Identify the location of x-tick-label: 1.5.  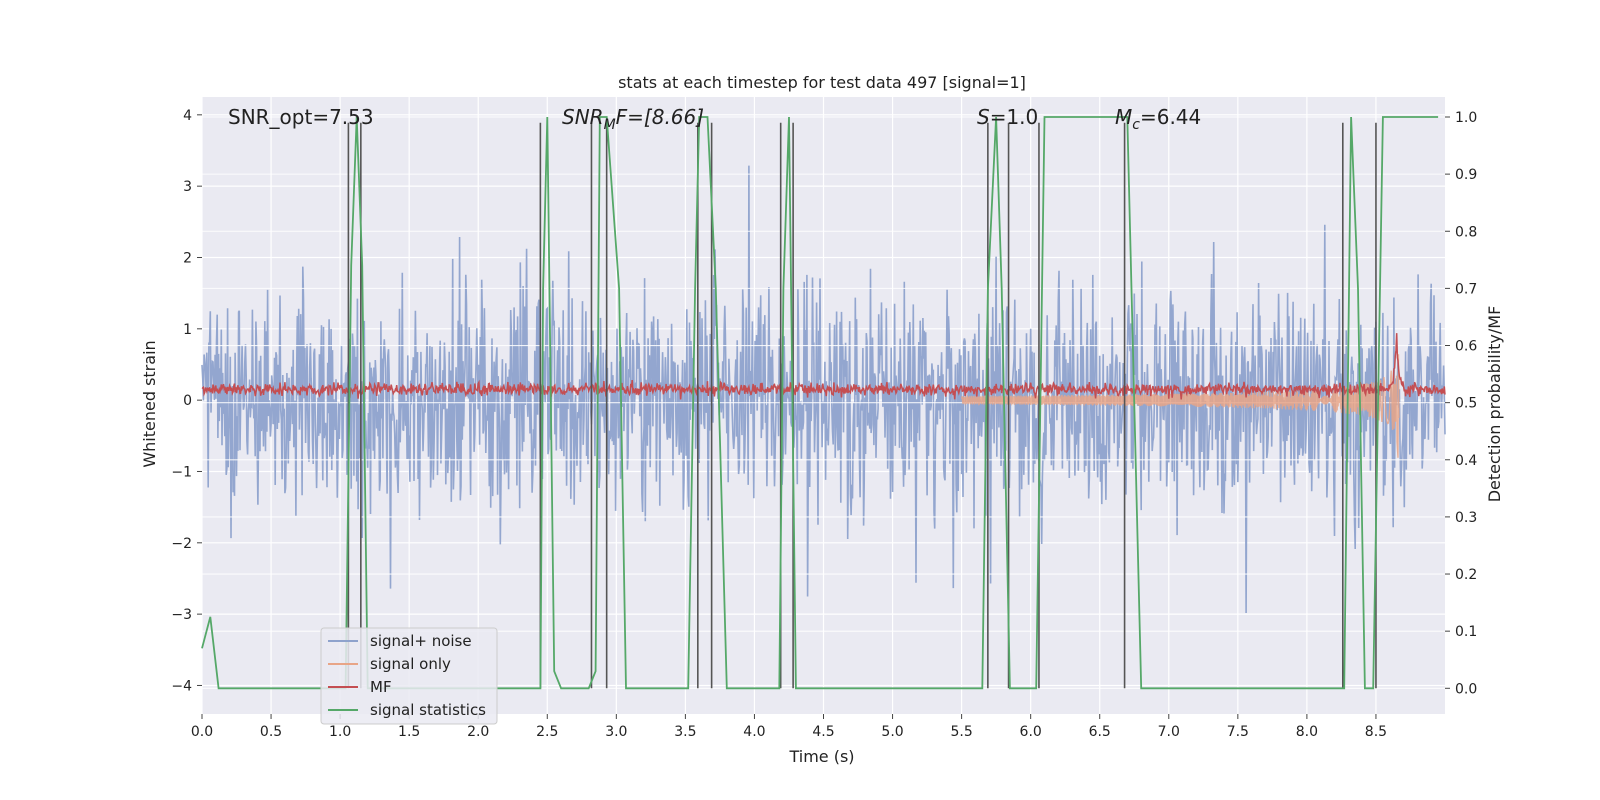
(409, 732).